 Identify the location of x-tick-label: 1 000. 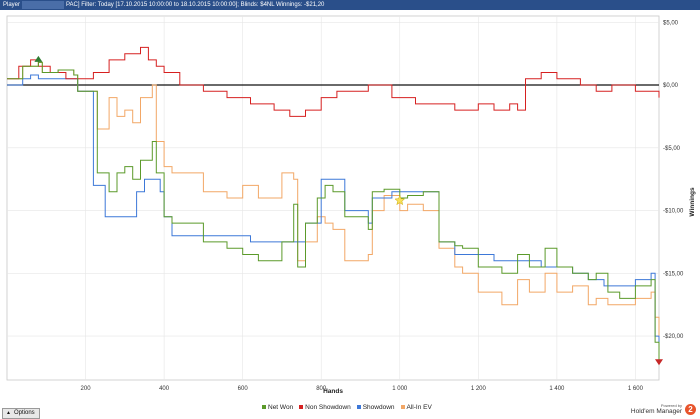
(400, 389).